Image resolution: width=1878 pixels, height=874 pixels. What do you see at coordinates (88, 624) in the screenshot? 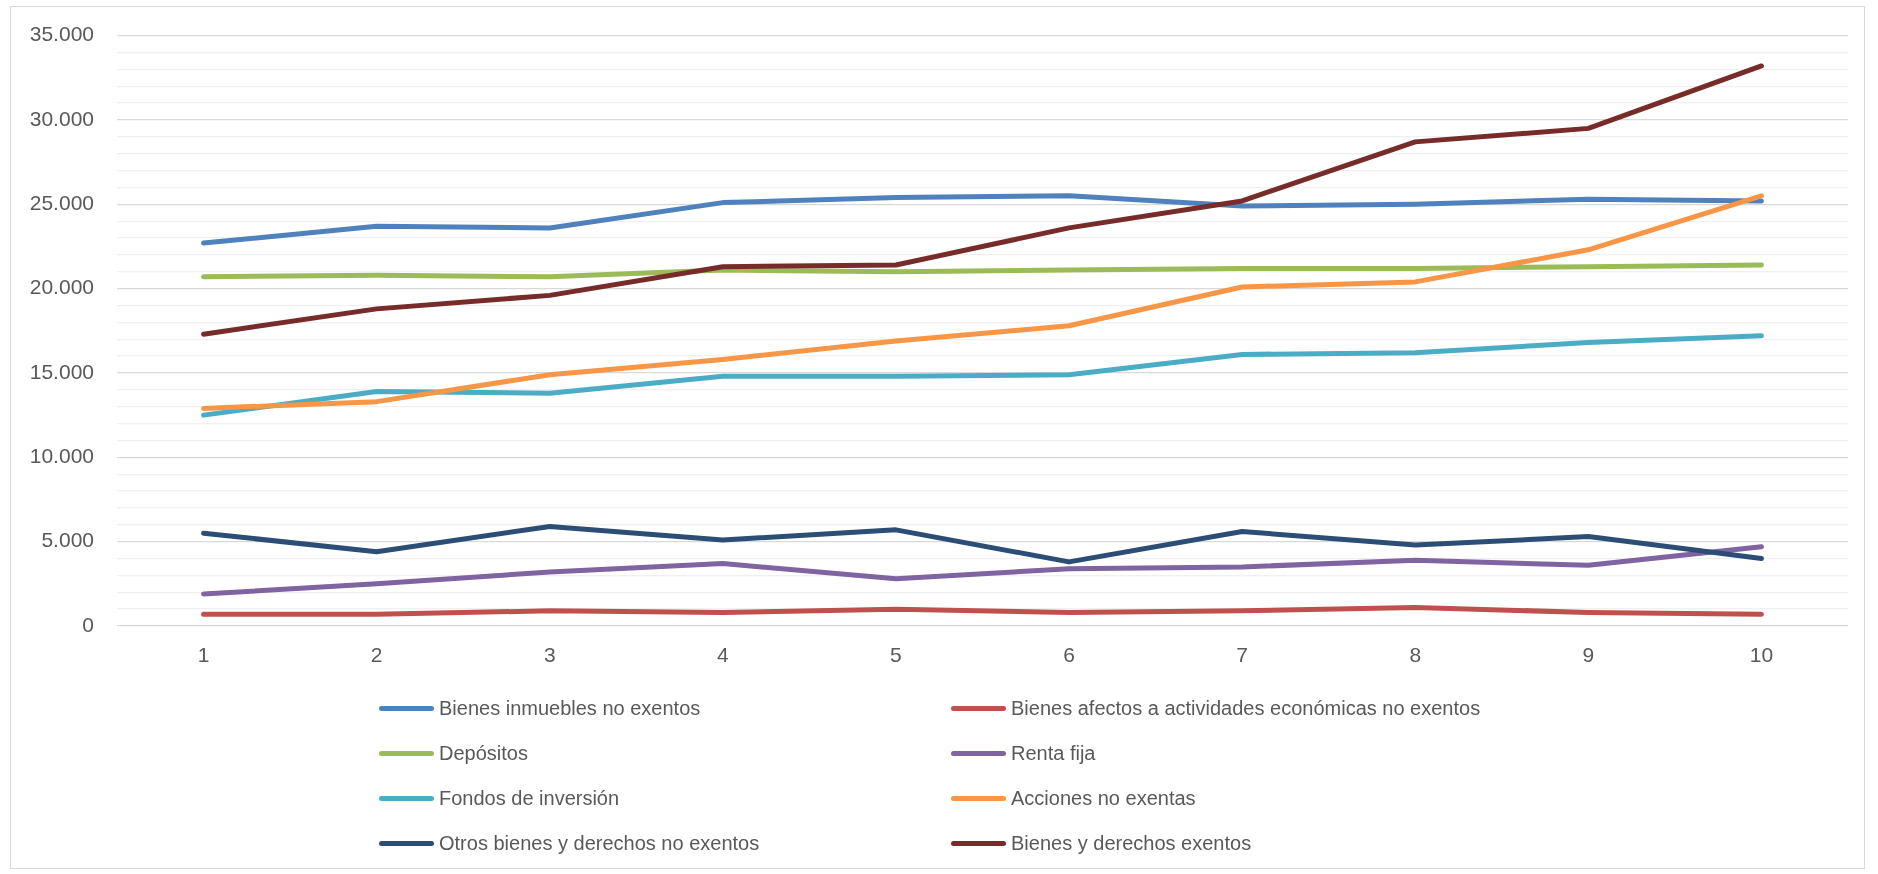
I see `y-tick-label: 0` at bounding box center [88, 624].